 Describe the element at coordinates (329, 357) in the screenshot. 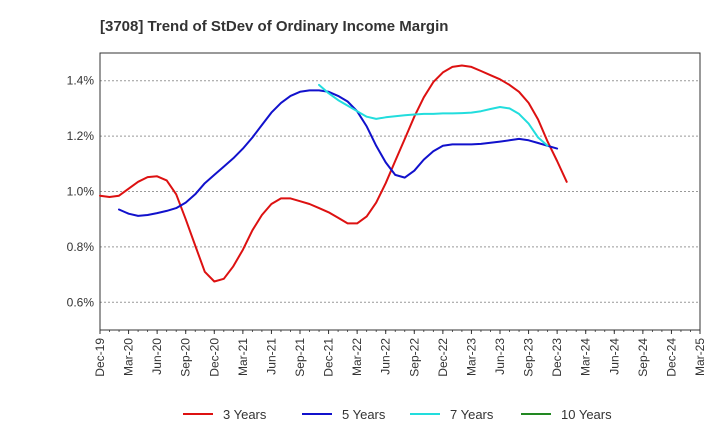

I see `x-tick-label: Dec-21` at that location.